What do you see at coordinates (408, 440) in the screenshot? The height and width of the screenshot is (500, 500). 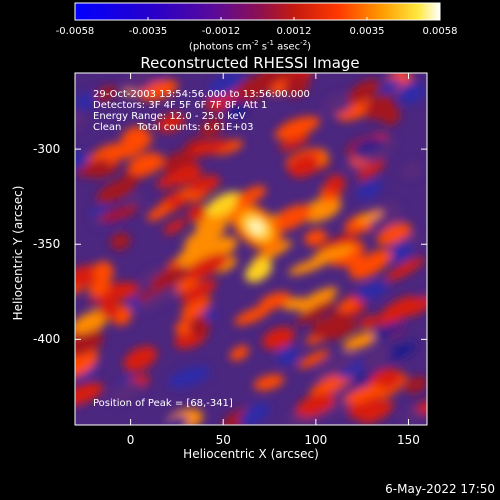 I see `x-tick-label: 150` at bounding box center [408, 440].